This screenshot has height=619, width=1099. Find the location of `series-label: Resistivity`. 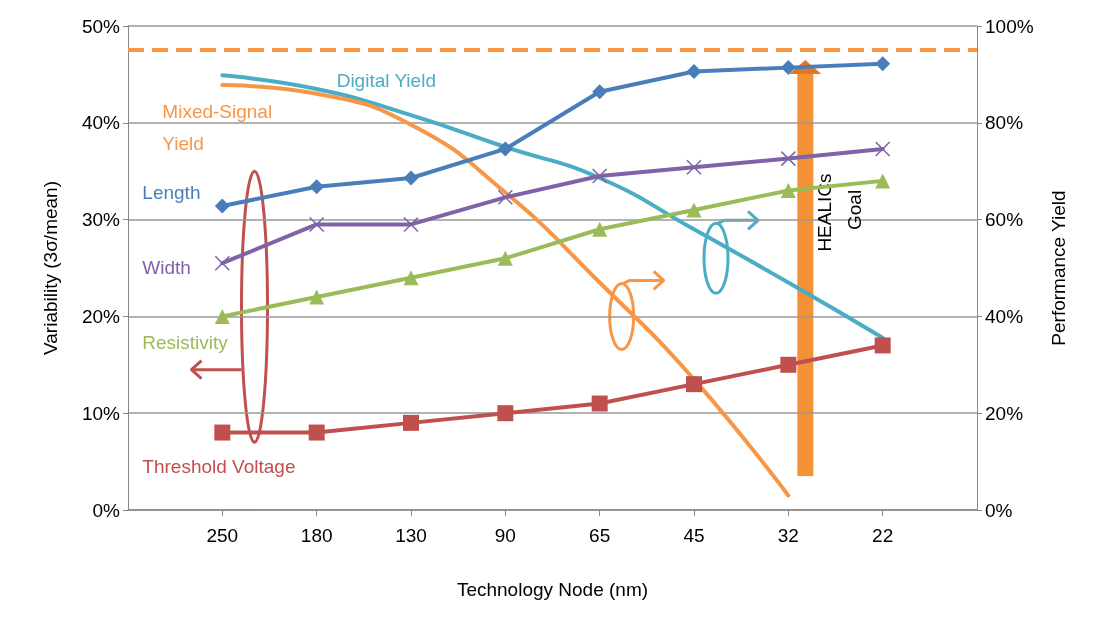

series-label: Resistivity is located at coordinates (185, 342).